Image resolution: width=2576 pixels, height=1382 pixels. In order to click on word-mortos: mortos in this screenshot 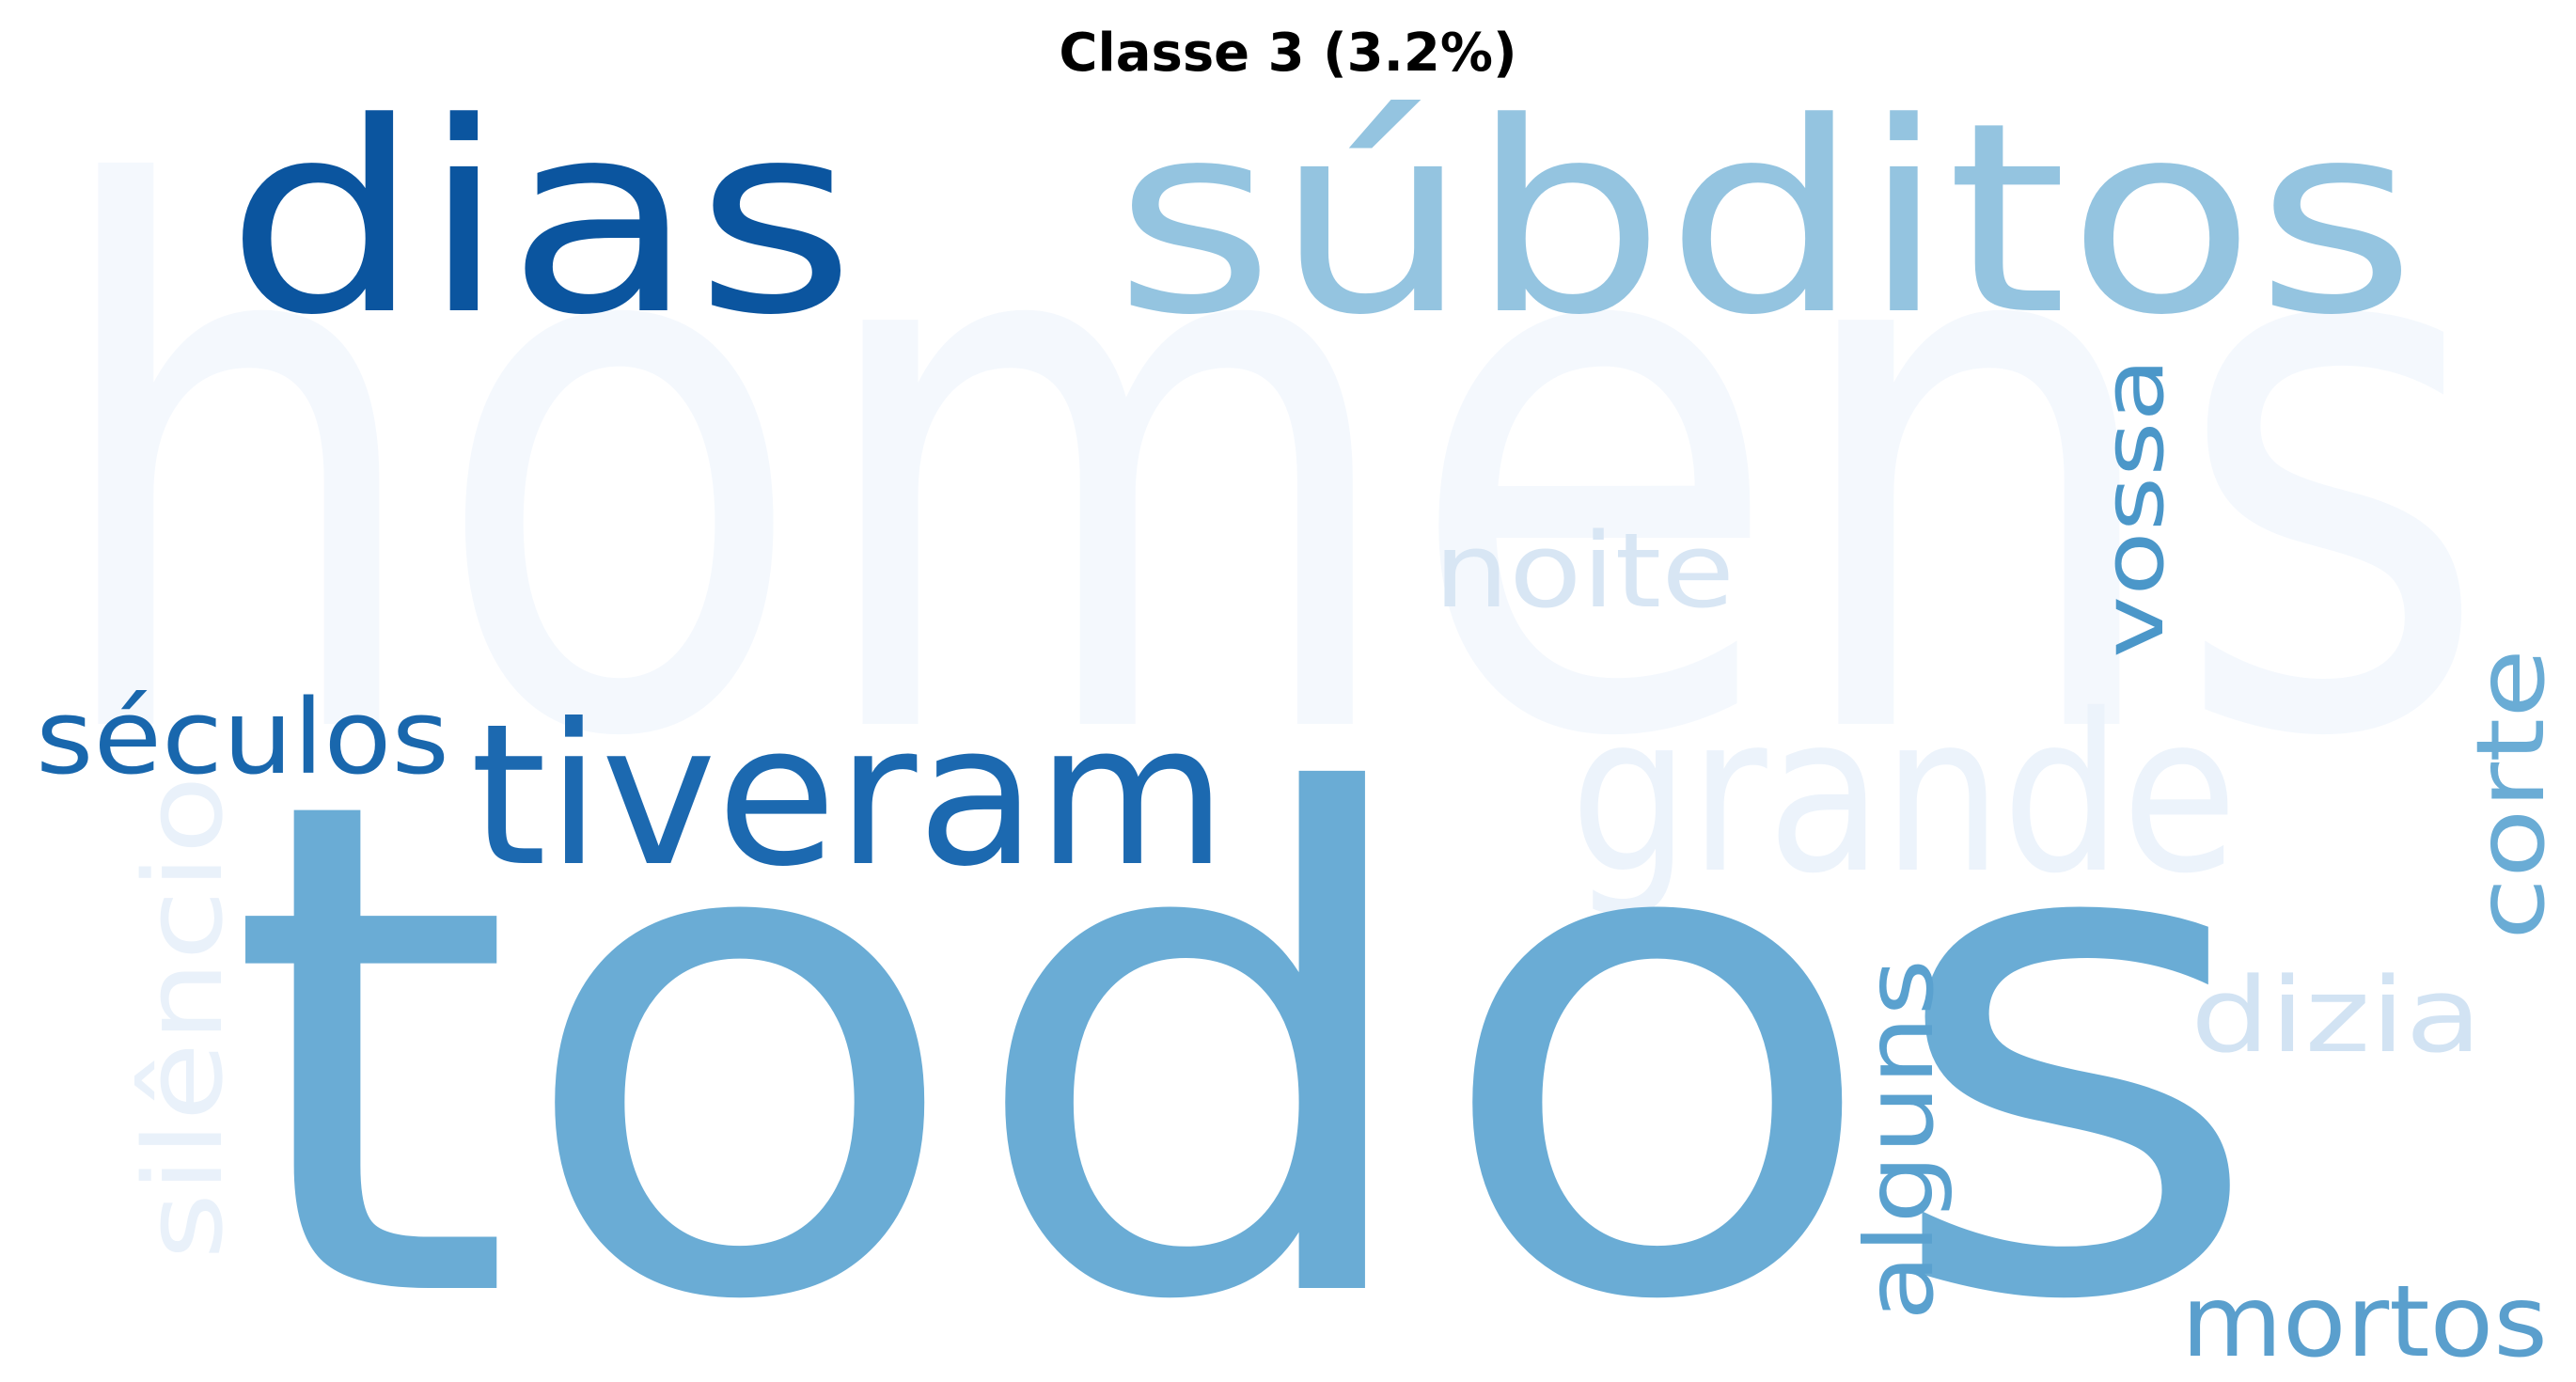, I will do `click(2364, 1321)`.